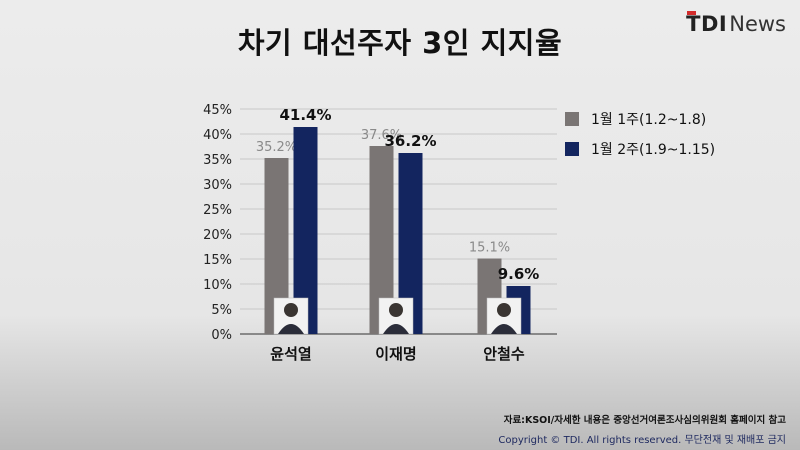  What do you see at coordinates (381, 135) in the screenshot?
I see `data-label: 37.6%` at bounding box center [381, 135].